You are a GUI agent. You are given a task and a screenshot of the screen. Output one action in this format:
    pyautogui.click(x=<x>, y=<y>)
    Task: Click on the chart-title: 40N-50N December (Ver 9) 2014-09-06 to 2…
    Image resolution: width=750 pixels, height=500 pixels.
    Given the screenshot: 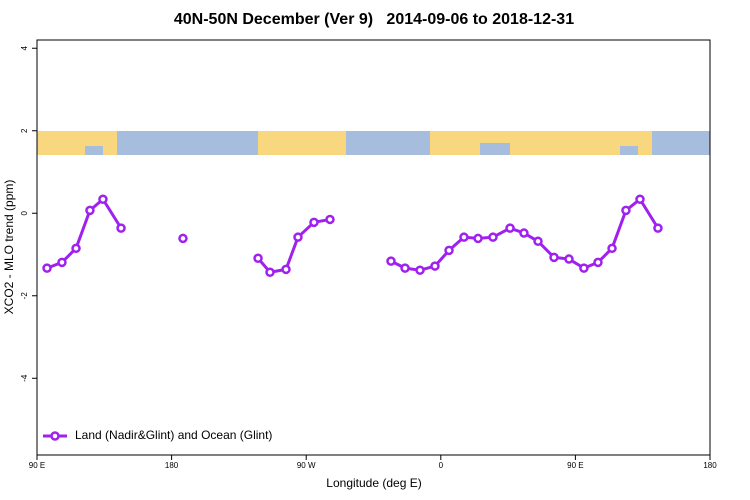 What is the action you would take?
    pyautogui.click(x=374, y=19)
    